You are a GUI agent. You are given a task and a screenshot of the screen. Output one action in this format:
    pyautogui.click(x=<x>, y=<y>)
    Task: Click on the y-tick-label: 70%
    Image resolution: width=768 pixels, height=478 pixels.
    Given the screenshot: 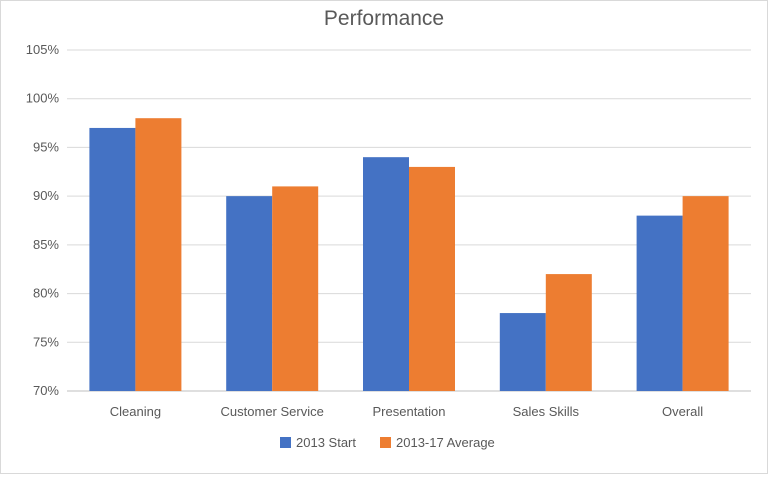 What is the action you would take?
    pyautogui.click(x=46, y=390)
    